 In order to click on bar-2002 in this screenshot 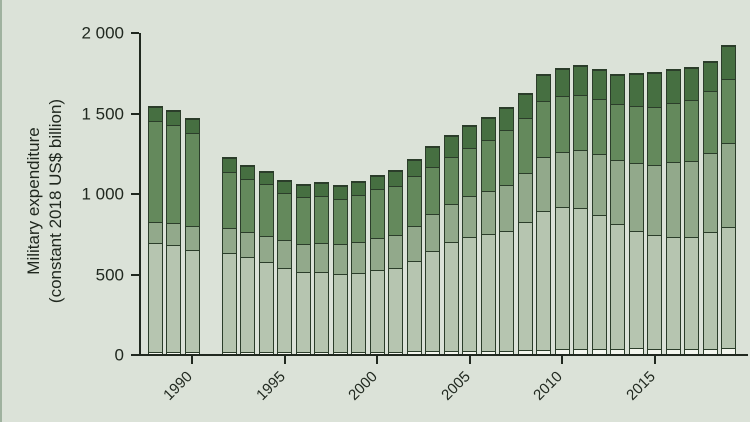, I will do `click(414, 257)`.